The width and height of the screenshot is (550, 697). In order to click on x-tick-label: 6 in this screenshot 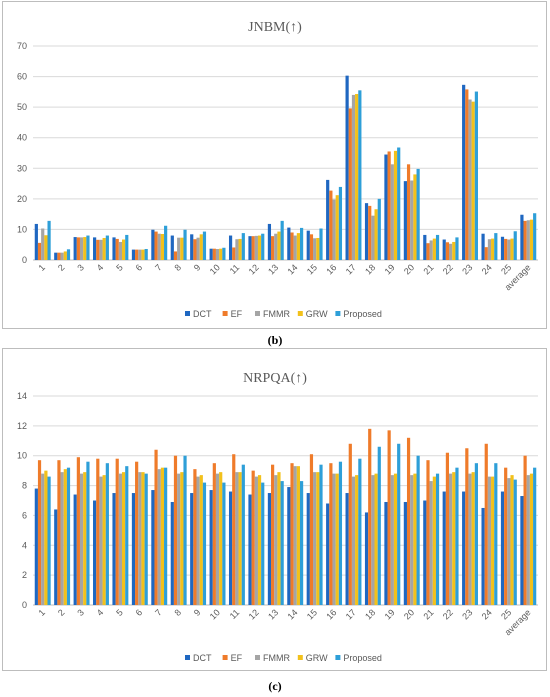, I will do `click(139, 612)`.